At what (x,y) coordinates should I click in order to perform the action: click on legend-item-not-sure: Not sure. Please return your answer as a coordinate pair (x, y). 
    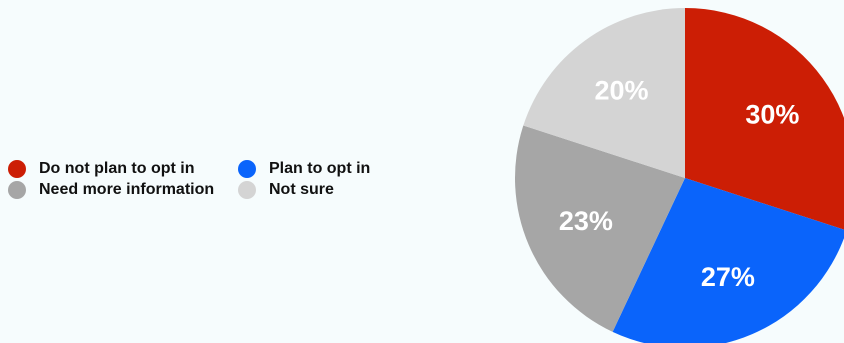
    Looking at the image, I should click on (308, 190).